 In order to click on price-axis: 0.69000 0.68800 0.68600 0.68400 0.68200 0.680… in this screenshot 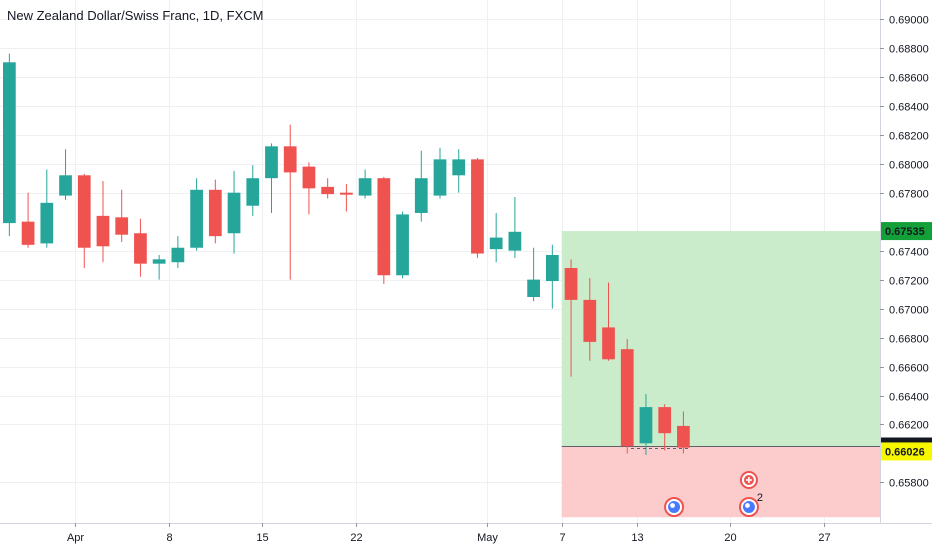, I will do `click(904, 252)`.